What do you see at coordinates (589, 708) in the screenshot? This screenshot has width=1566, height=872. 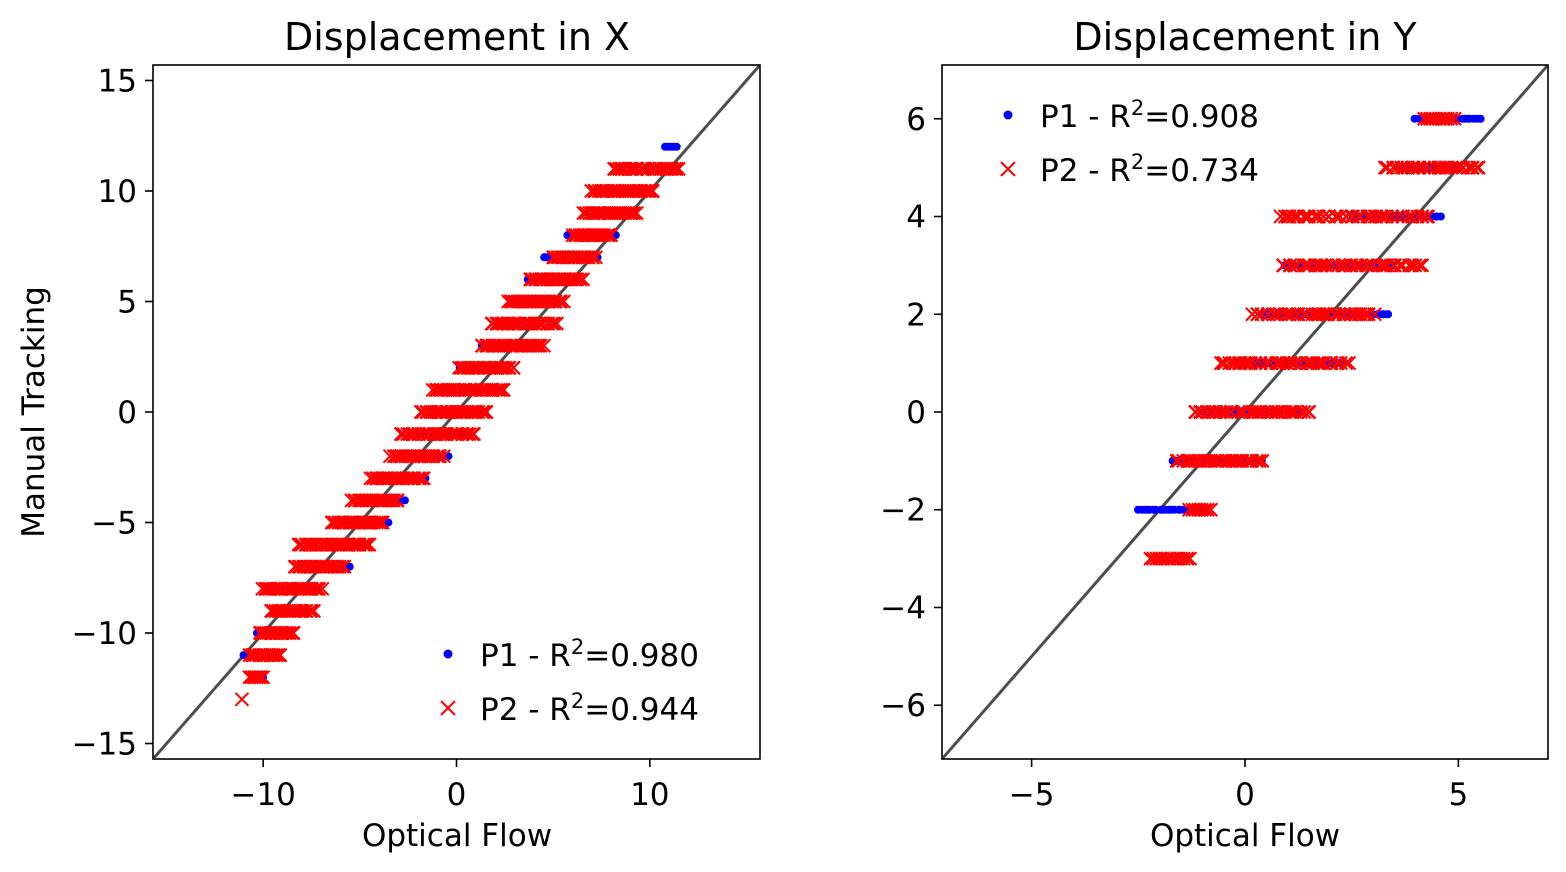 I see `legend-label: P2 - R2=0.944` at bounding box center [589, 708].